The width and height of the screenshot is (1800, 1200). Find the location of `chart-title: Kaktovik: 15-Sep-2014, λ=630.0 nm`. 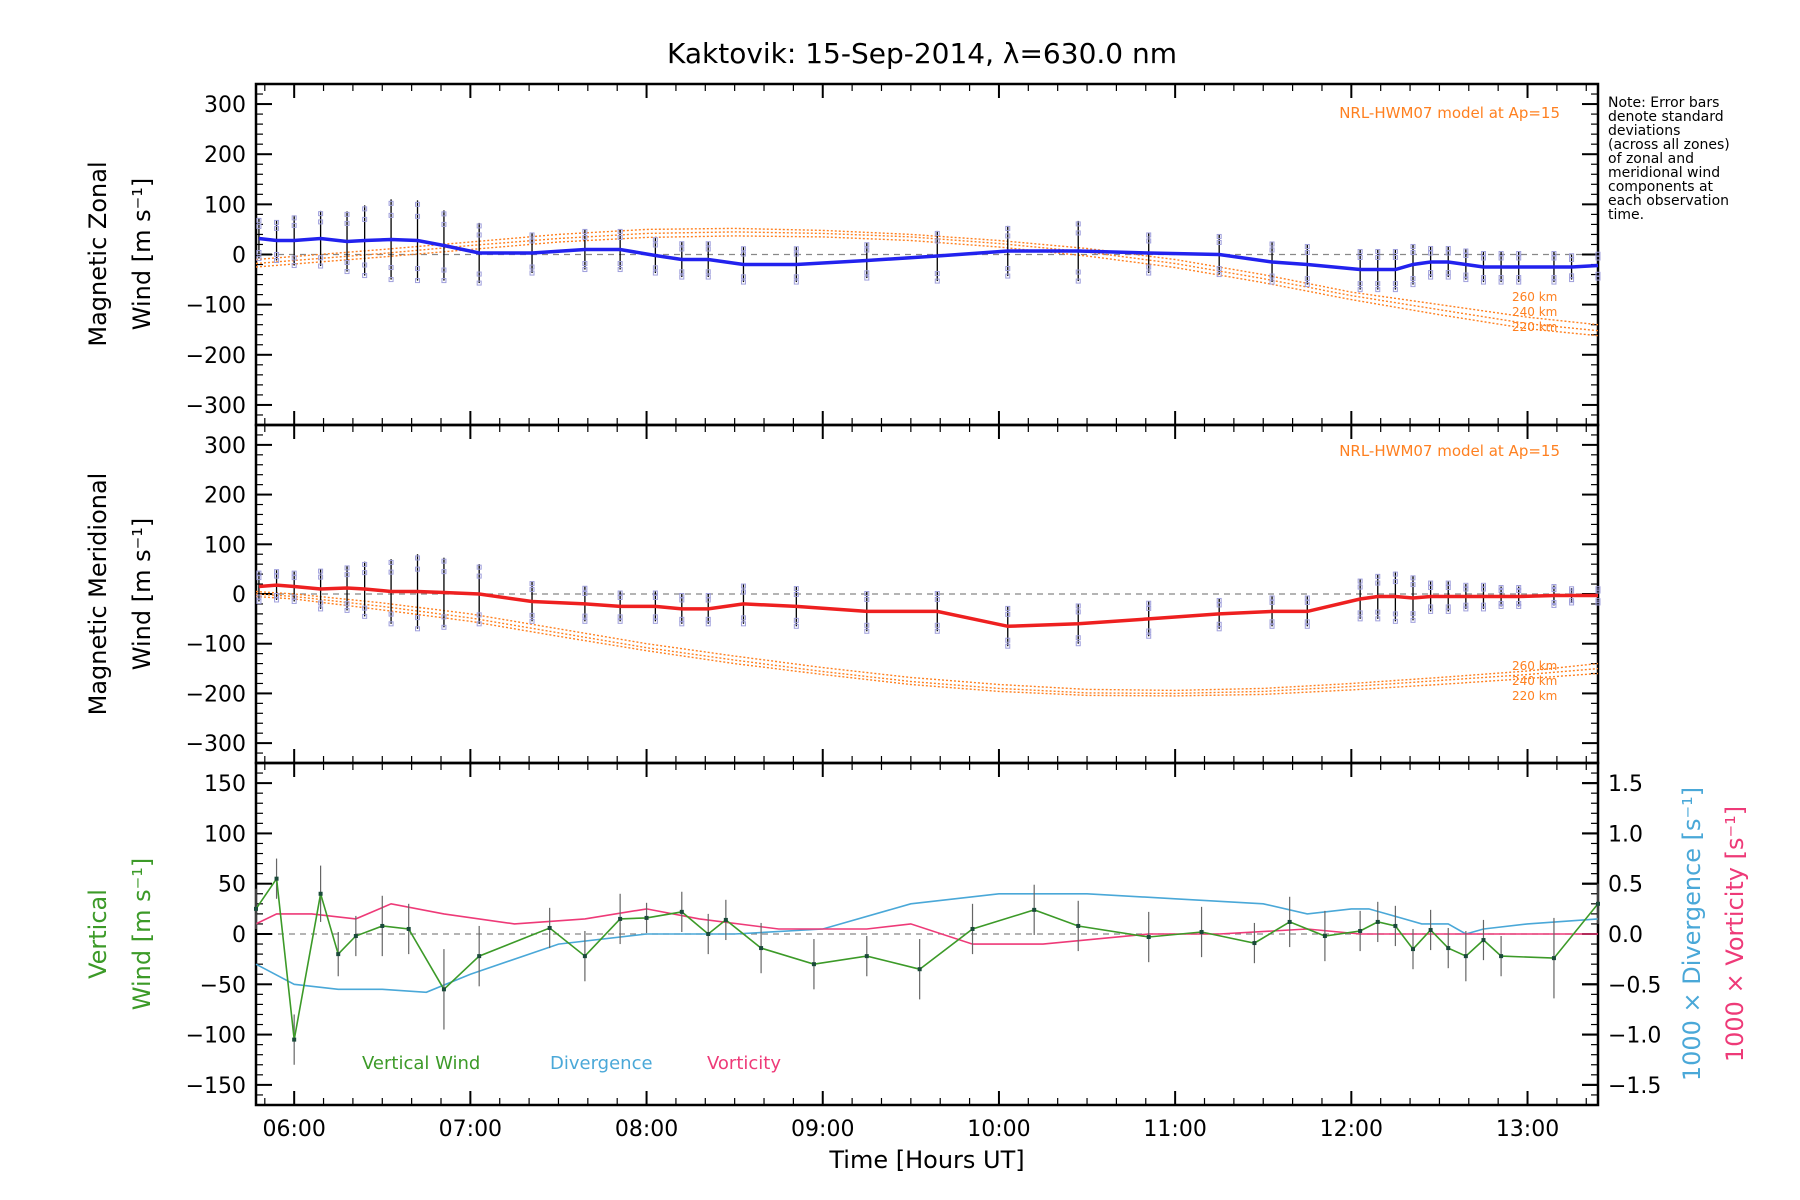

chart-title: Kaktovik: 15-Sep-2014, λ=630.0 nm is located at coordinates (922, 53).